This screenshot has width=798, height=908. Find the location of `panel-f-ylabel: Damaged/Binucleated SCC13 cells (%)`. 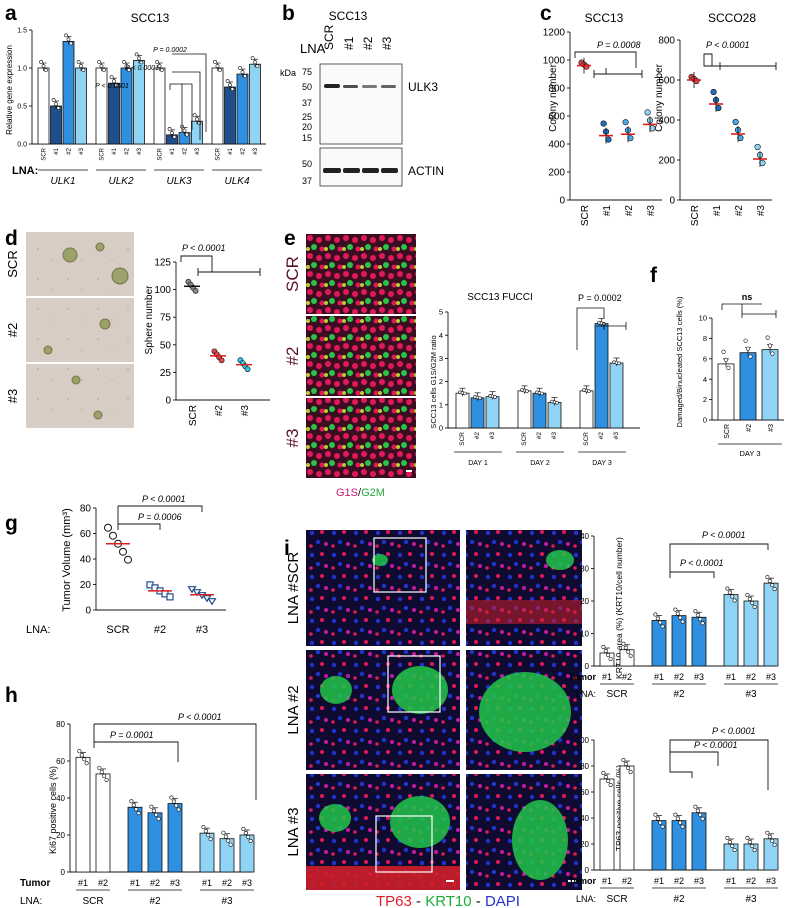

panel-f-ylabel: Damaged/Binucleated SCC13 cells (%) is located at coordinates (679, 361).